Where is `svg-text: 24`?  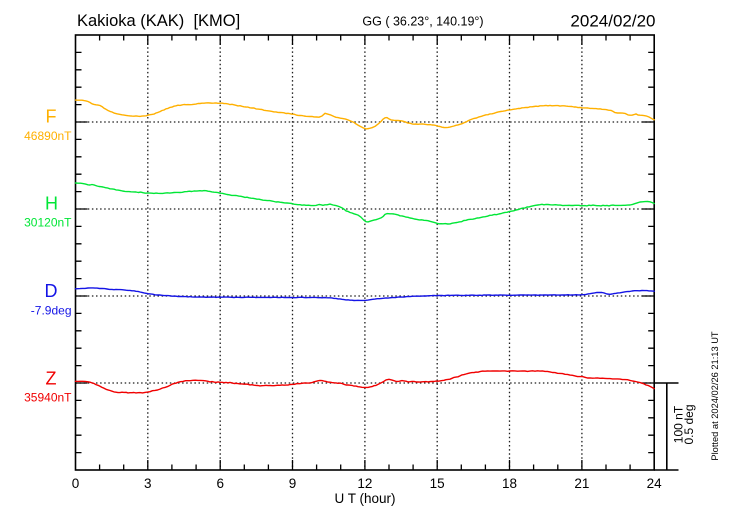
svg-text: 24 is located at coordinates (655, 483).